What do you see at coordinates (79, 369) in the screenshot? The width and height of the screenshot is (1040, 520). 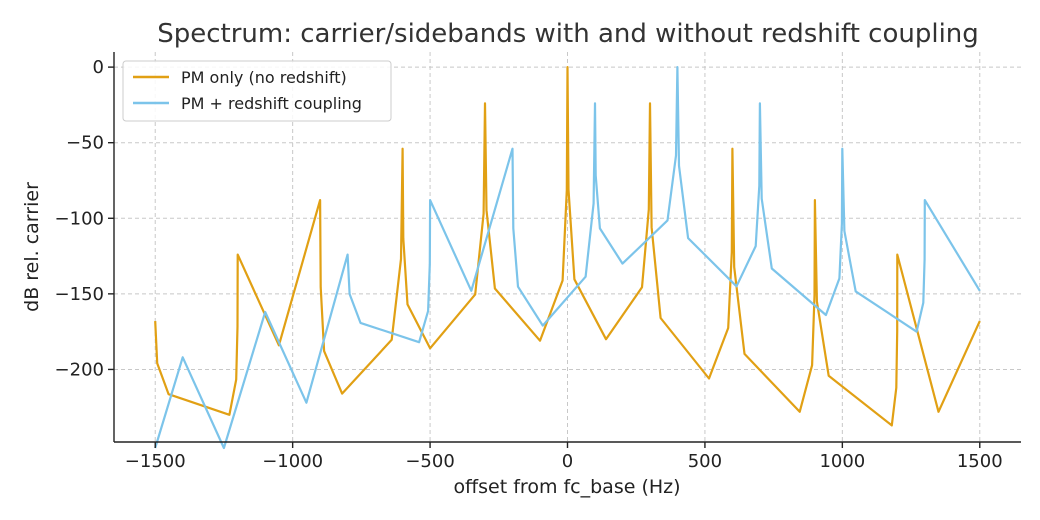 I see `y-tick-label: −200` at bounding box center [79, 369].